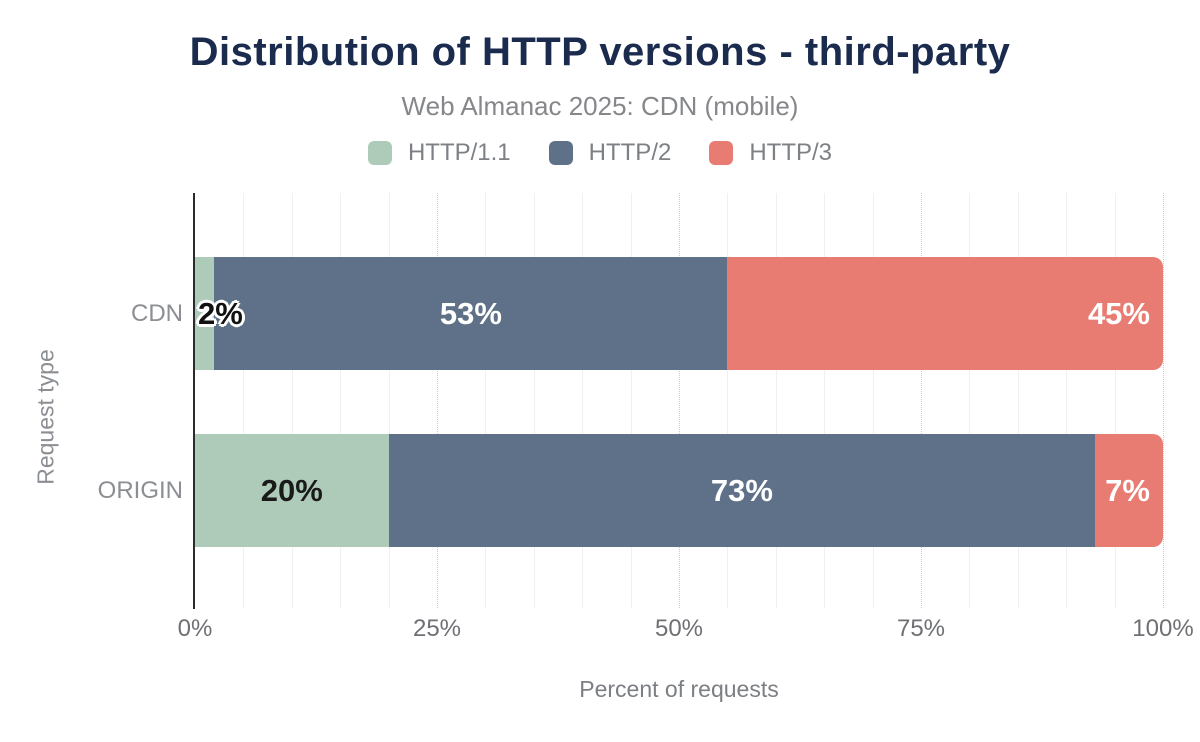 This screenshot has width=1200, height=742. I want to click on legend-label: HTTP/3, so click(791, 152).